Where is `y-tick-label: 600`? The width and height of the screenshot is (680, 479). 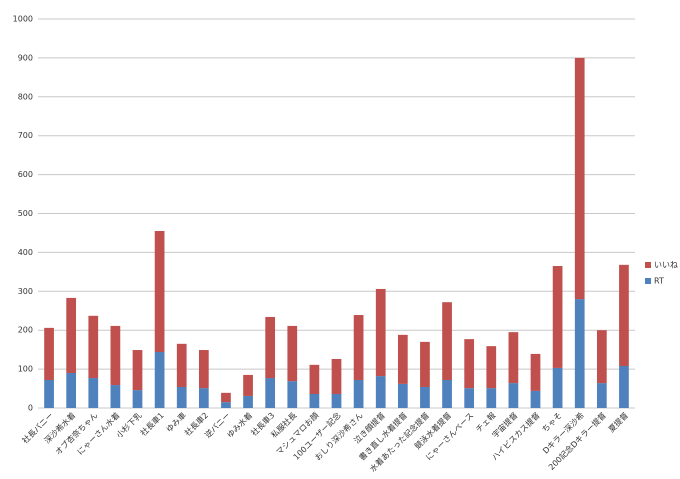
y-tick-label: 600 is located at coordinates (25, 174).